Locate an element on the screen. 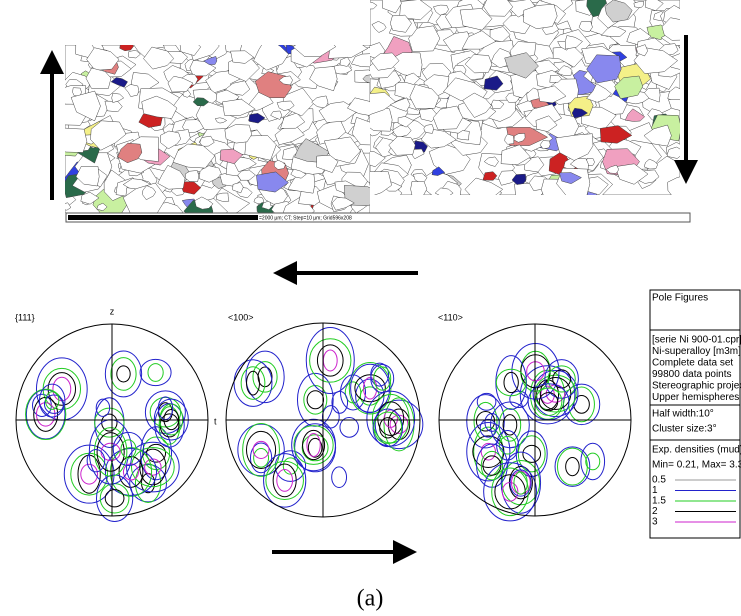  pole-figure is located at coordinates (112, 423).